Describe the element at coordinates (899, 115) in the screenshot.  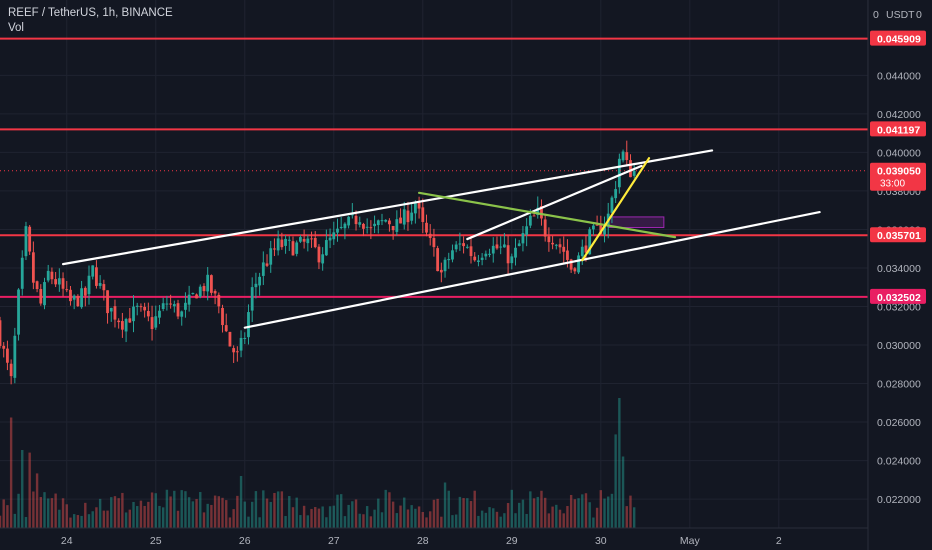
I see `price-tick-label: 0.042000` at that location.